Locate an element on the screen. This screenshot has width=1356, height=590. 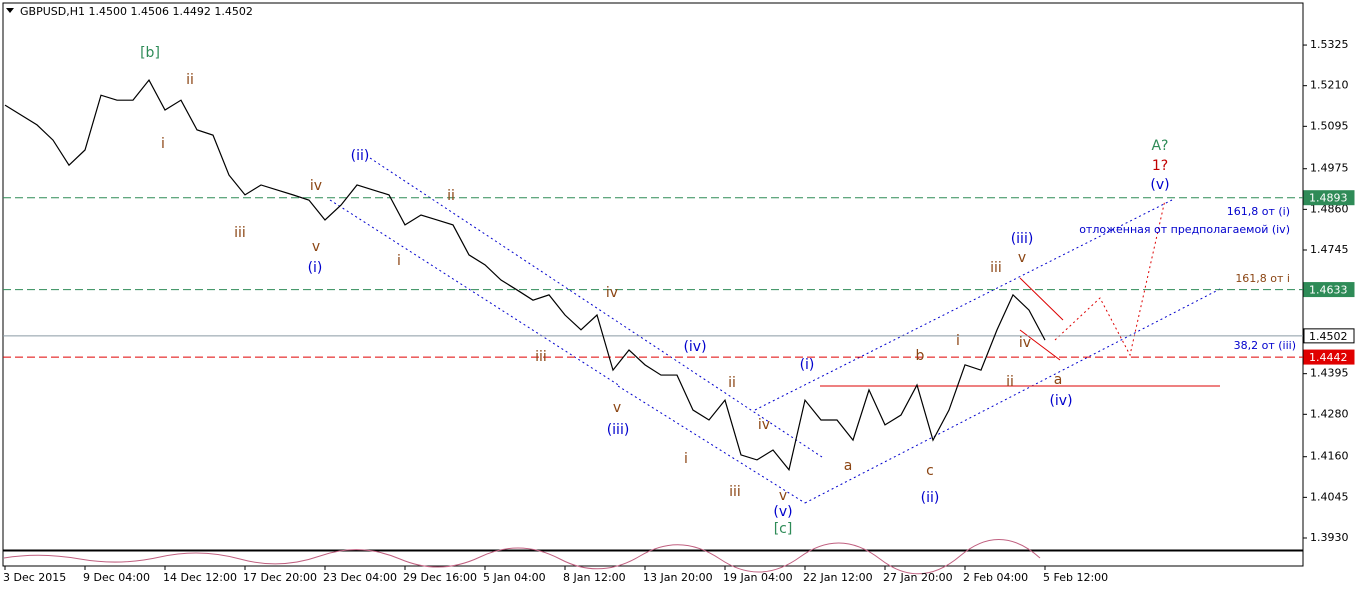
x-tick-label: 27 Jan 20:00 is located at coordinates (918, 577).